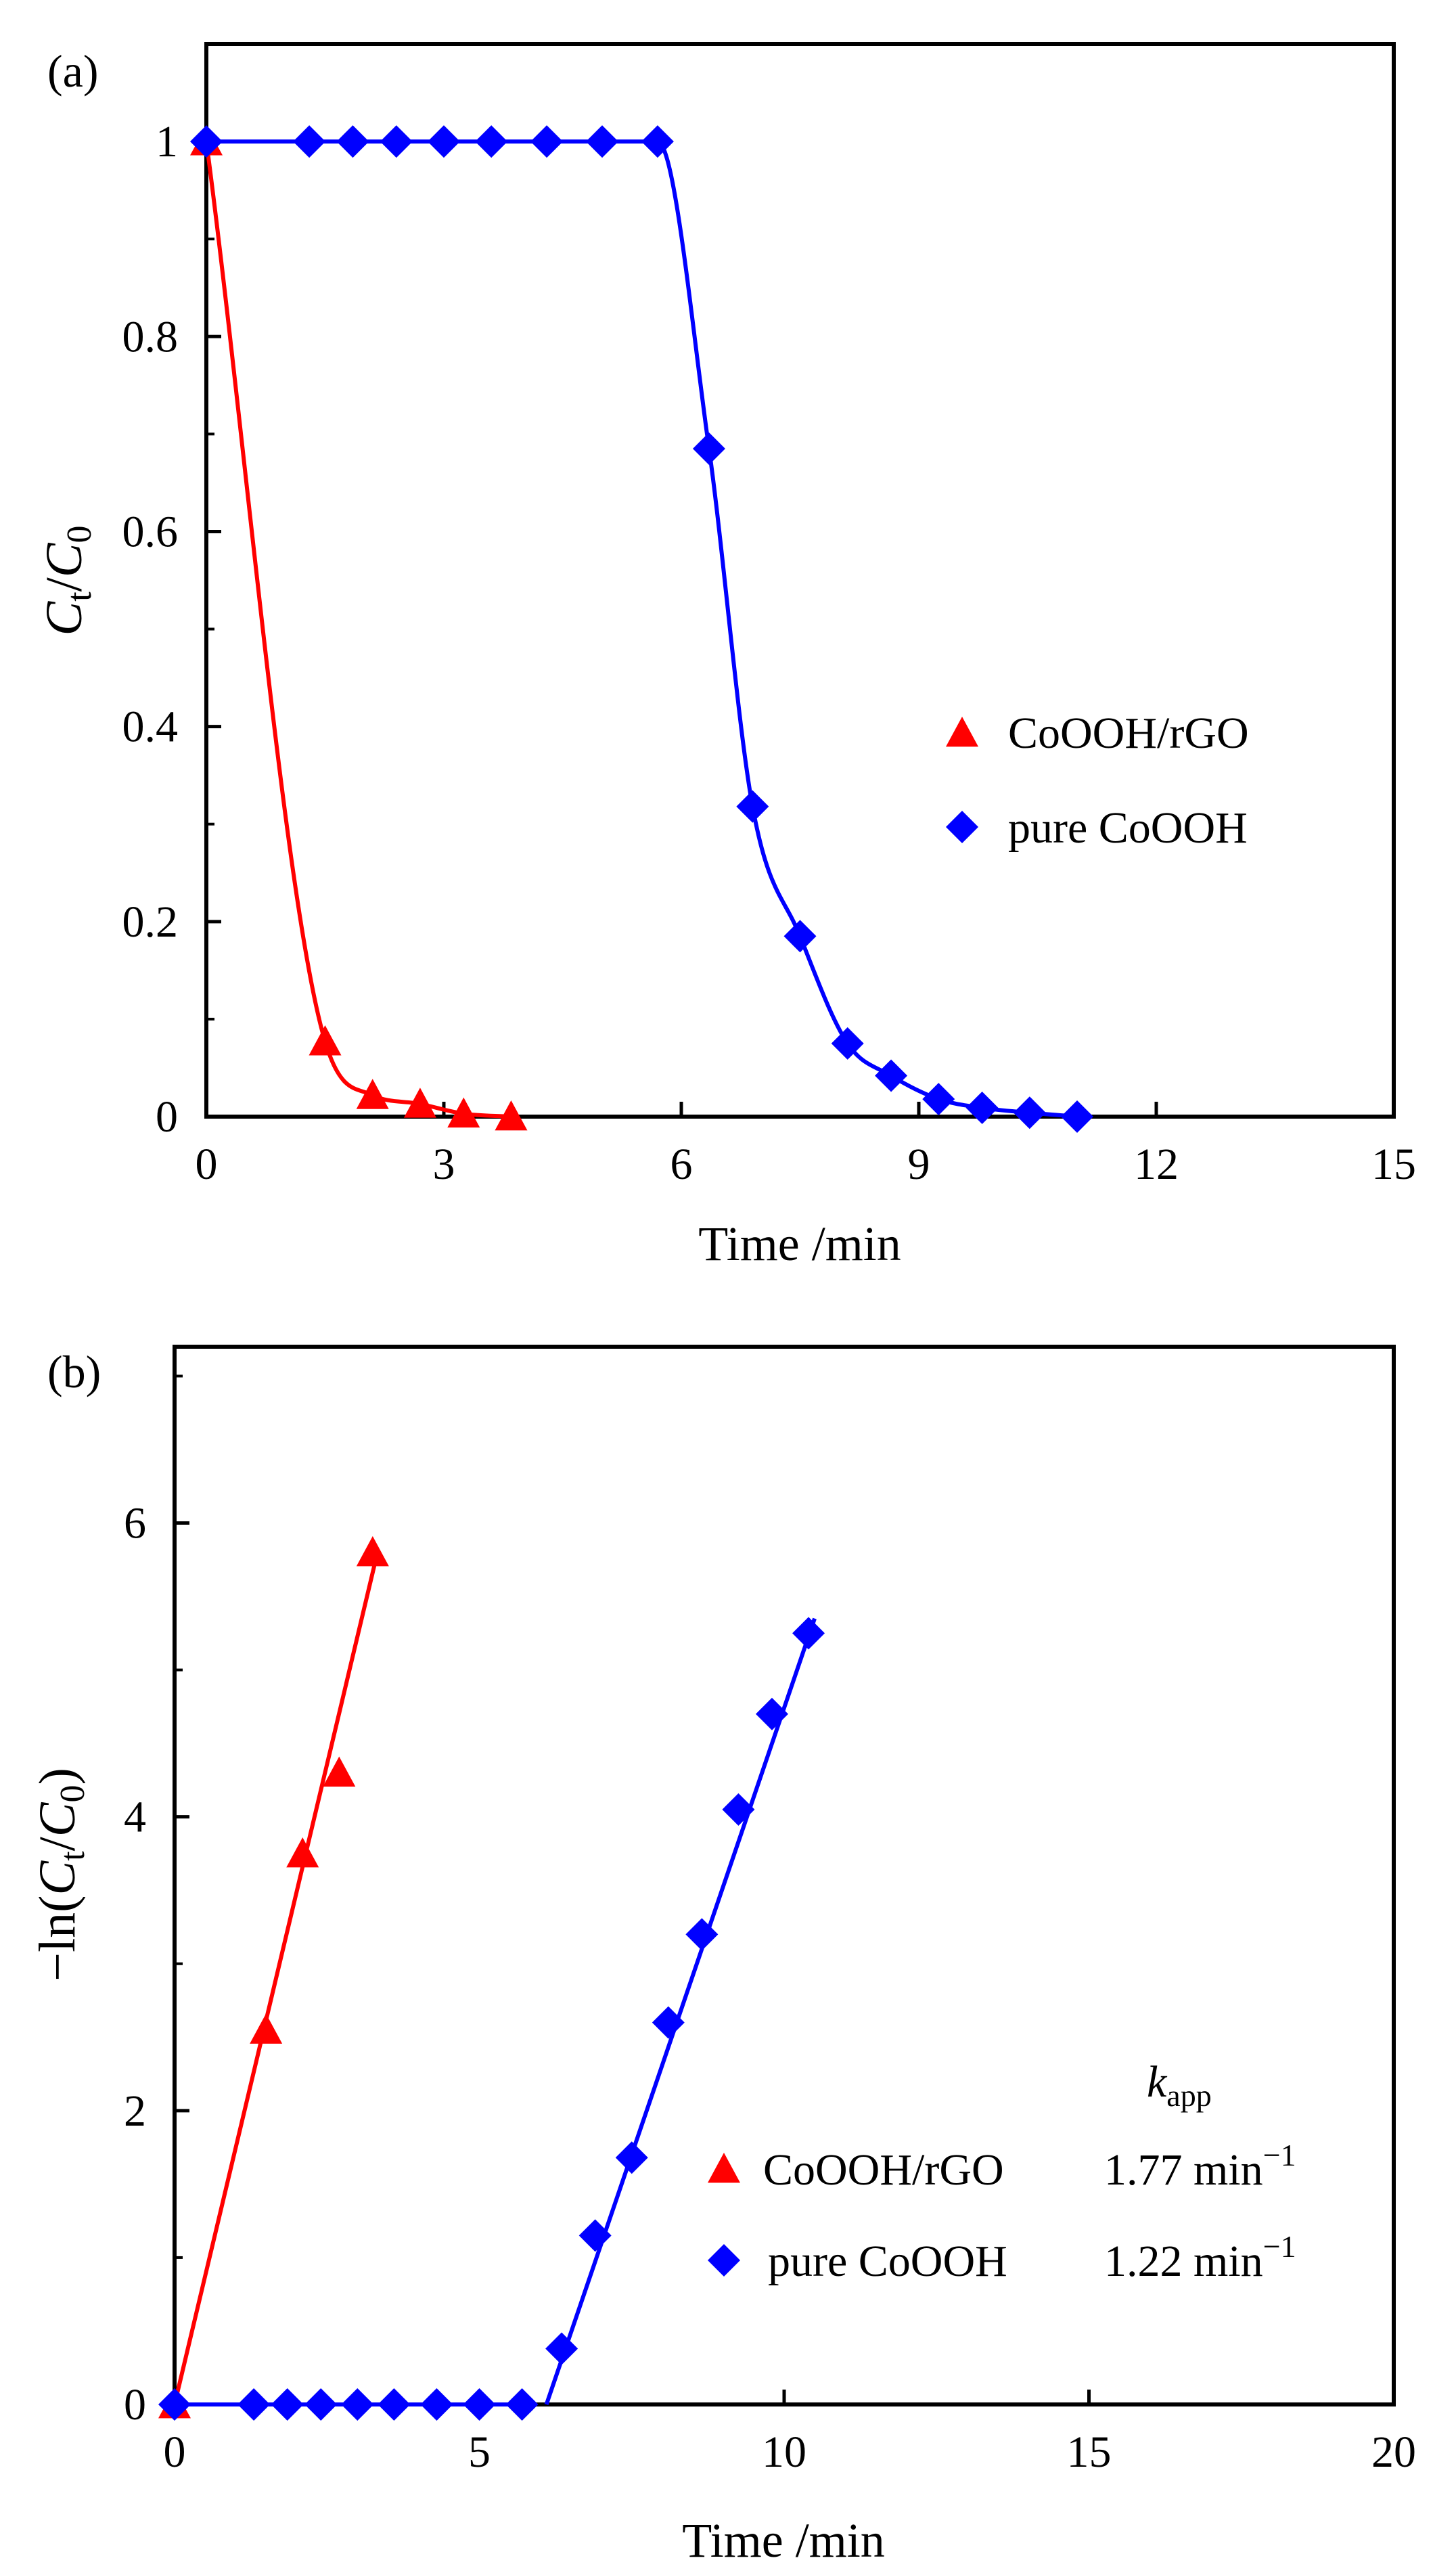 Image resolution: width=1456 pixels, height=2575 pixels. What do you see at coordinates (479, 2452) in the screenshot?
I see `b-x-tick-label: 5` at bounding box center [479, 2452].